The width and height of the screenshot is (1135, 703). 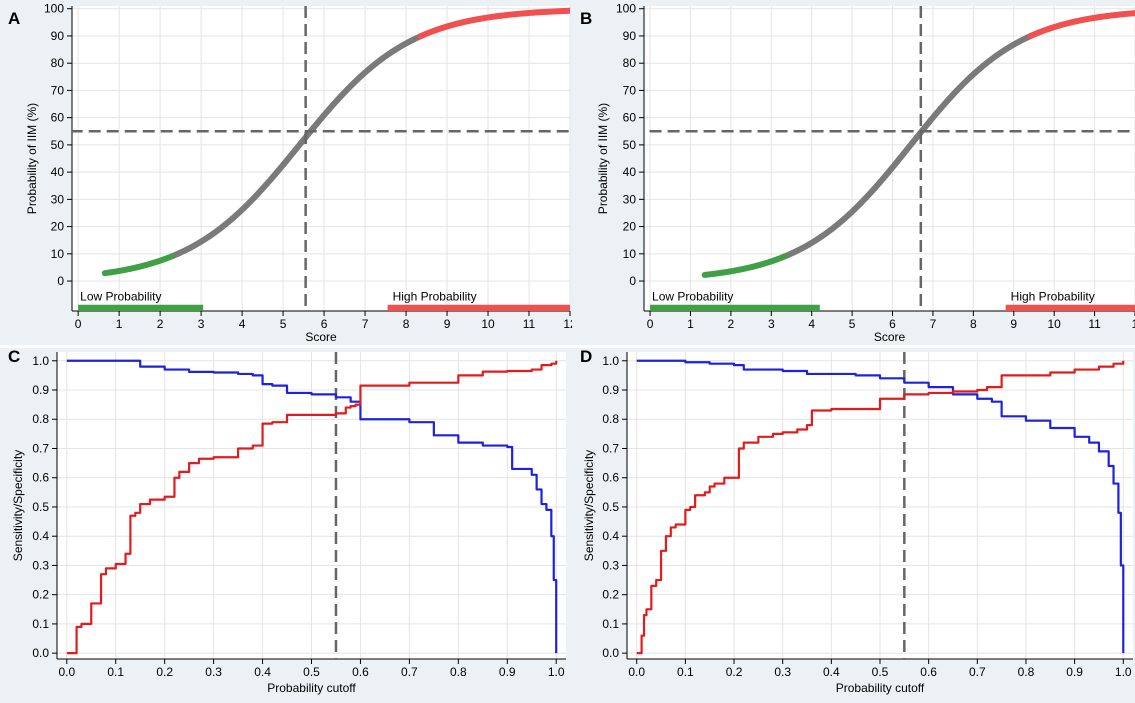 What do you see at coordinates (14, 18) in the screenshot?
I see `panel-label: A` at bounding box center [14, 18].